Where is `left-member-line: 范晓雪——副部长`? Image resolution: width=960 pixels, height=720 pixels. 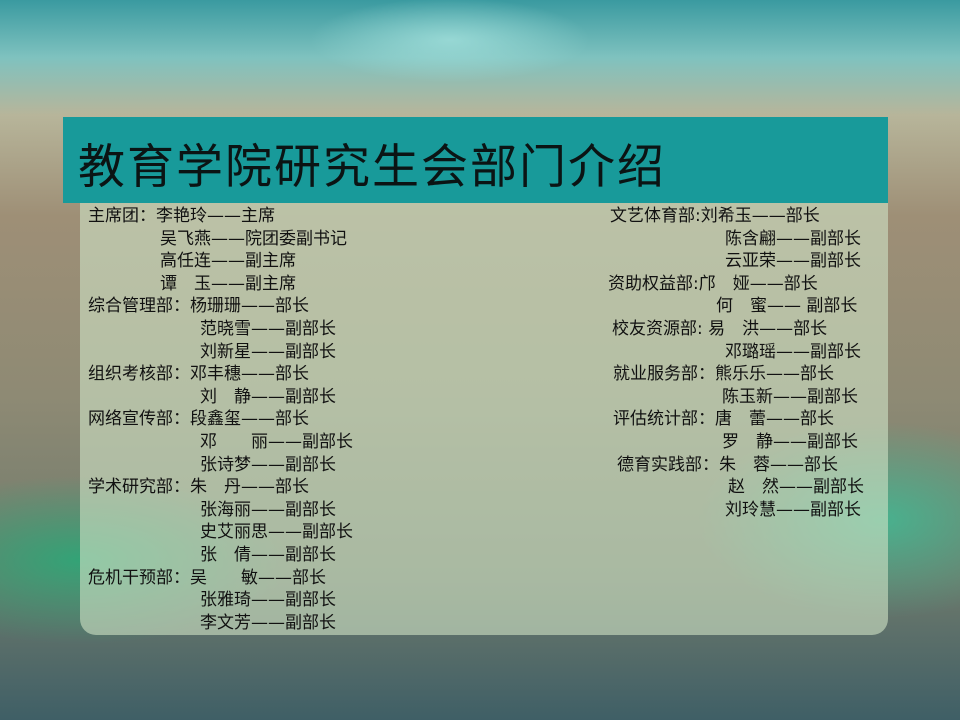 left-member-line: 范晓雪——副部长 is located at coordinates (268, 329).